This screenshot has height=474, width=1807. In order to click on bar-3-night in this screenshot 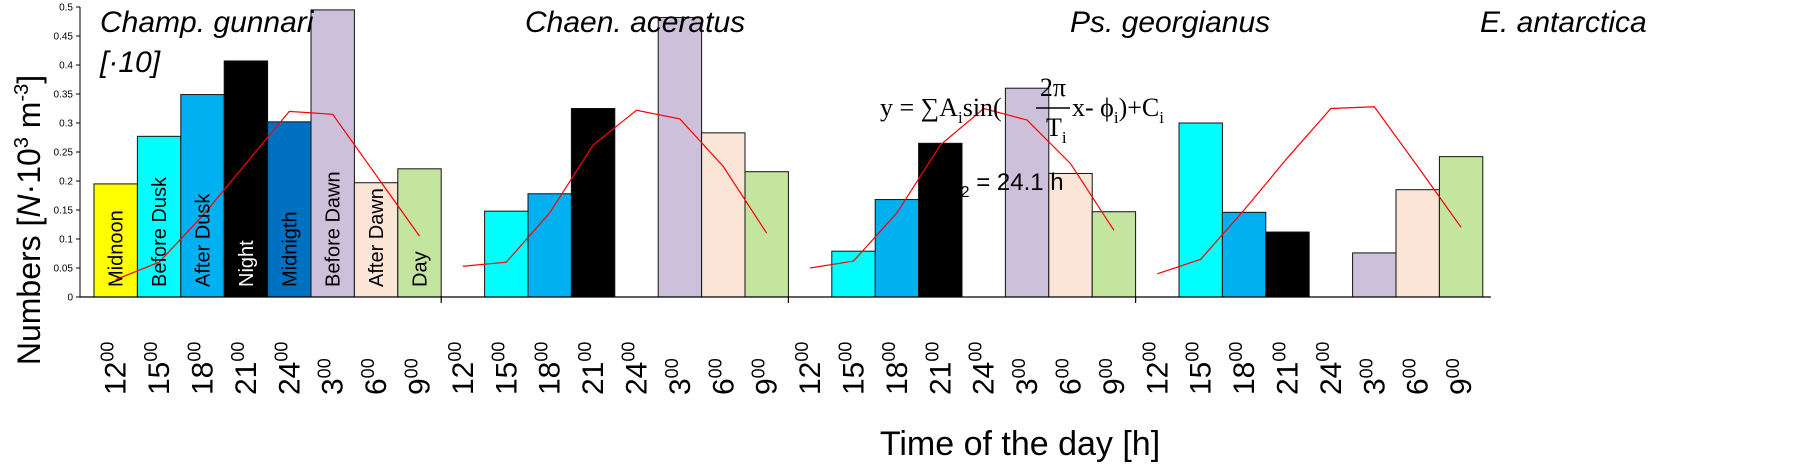, I will do `click(940, 220)`.